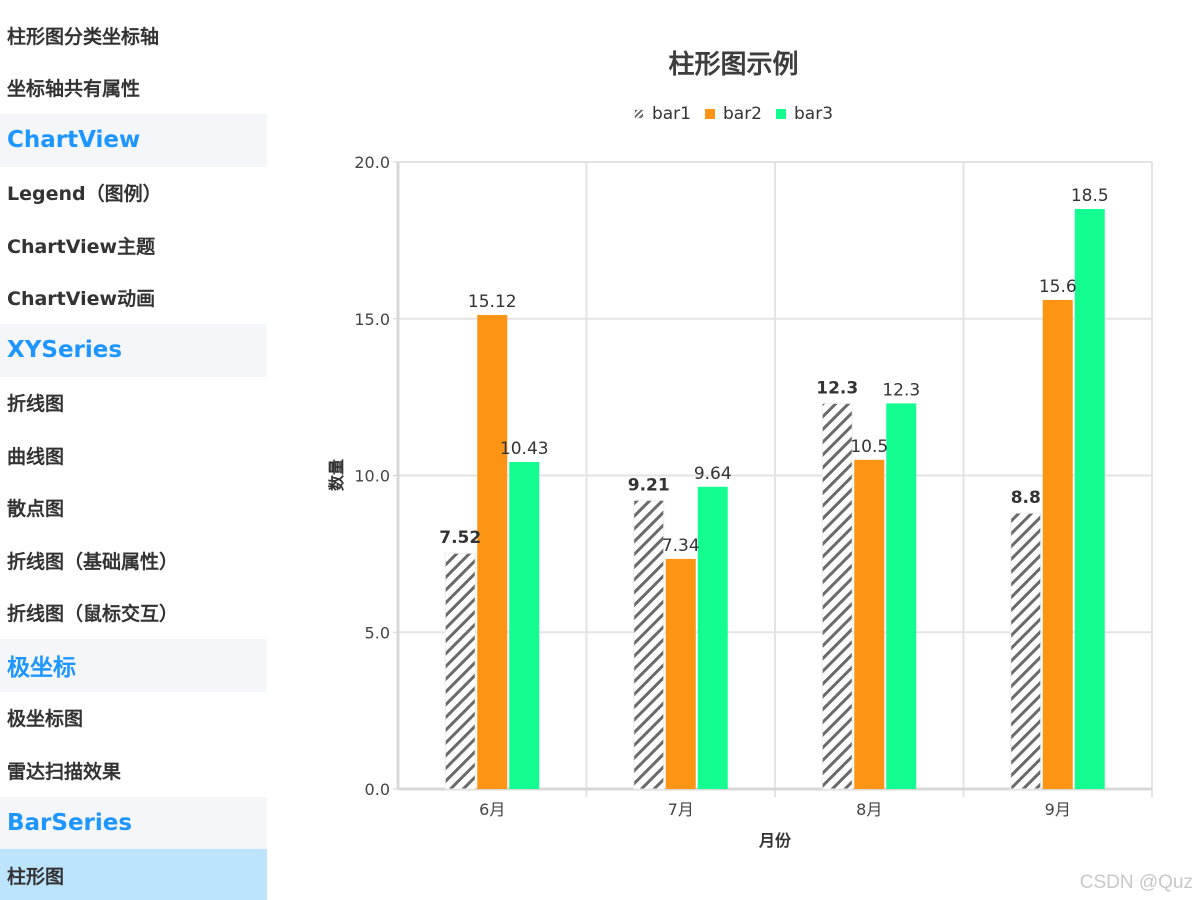 The width and height of the screenshot is (1197, 900). What do you see at coordinates (36, 509) in the screenshot?
I see `sidebar-item-label: 散点图` at bounding box center [36, 509].